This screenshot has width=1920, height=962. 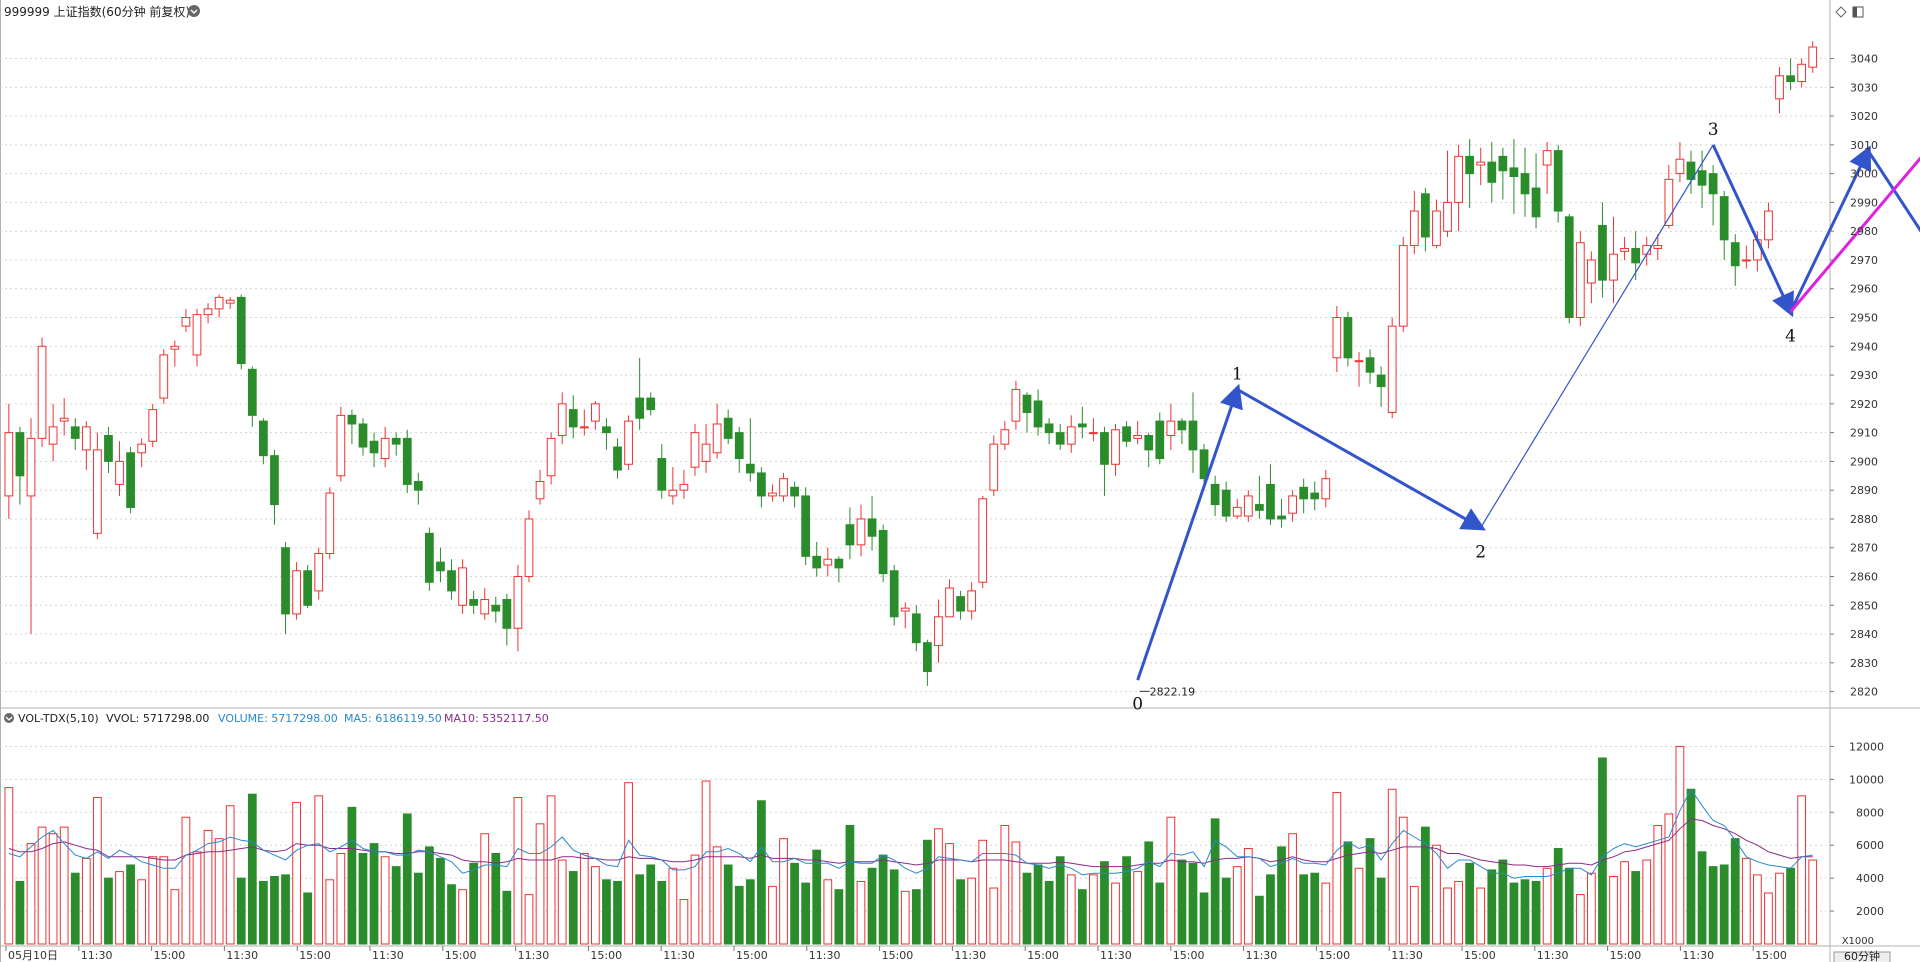 I want to click on wave-label-0: 0, so click(x=1137, y=704).